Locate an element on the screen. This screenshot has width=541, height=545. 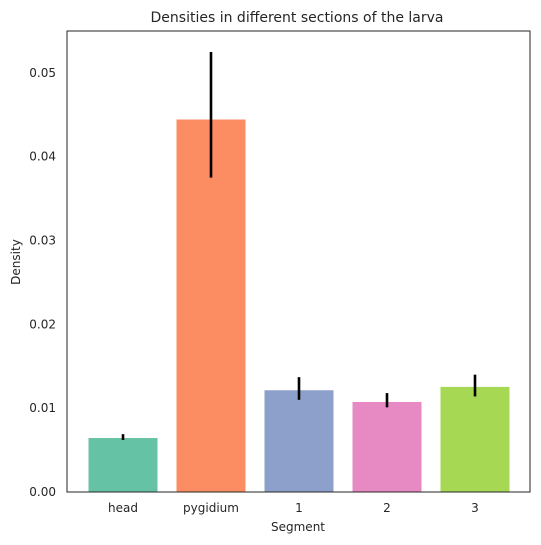
bar-pygidium is located at coordinates (211, 305).